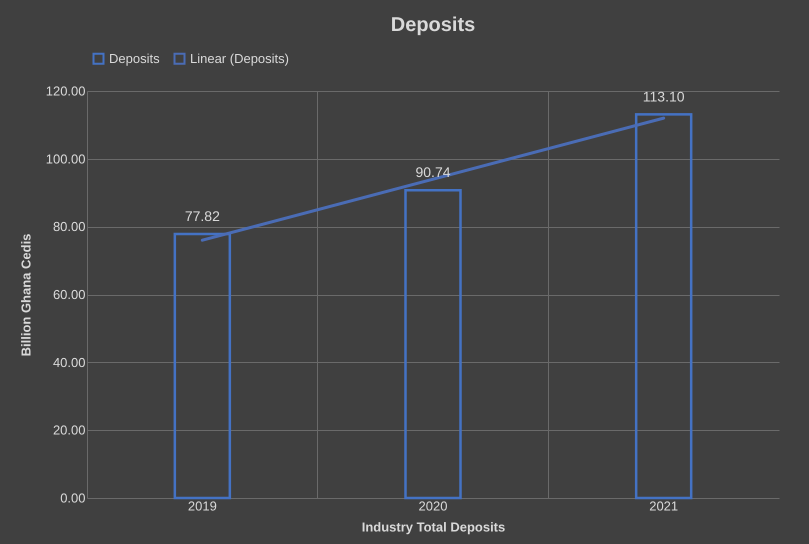  Describe the element at coordinates (663, 96) in the screenshot. I see `data-label: 113.10` at that location.